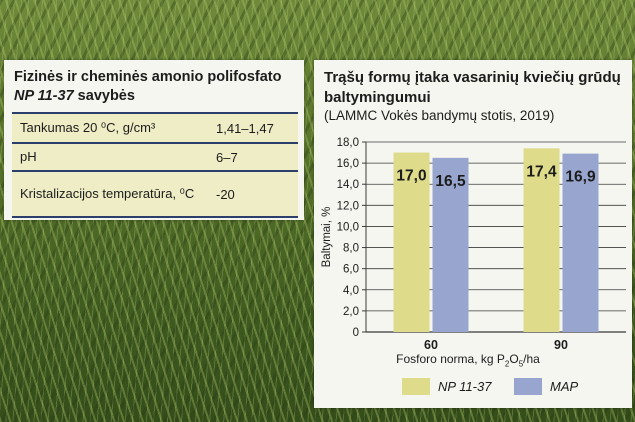 Image resolution: width=635 pixels, height=422 pixels. Describe the element at coordinates (450, 181) in the screenshot. I see `data-label: 16,5` at that location.